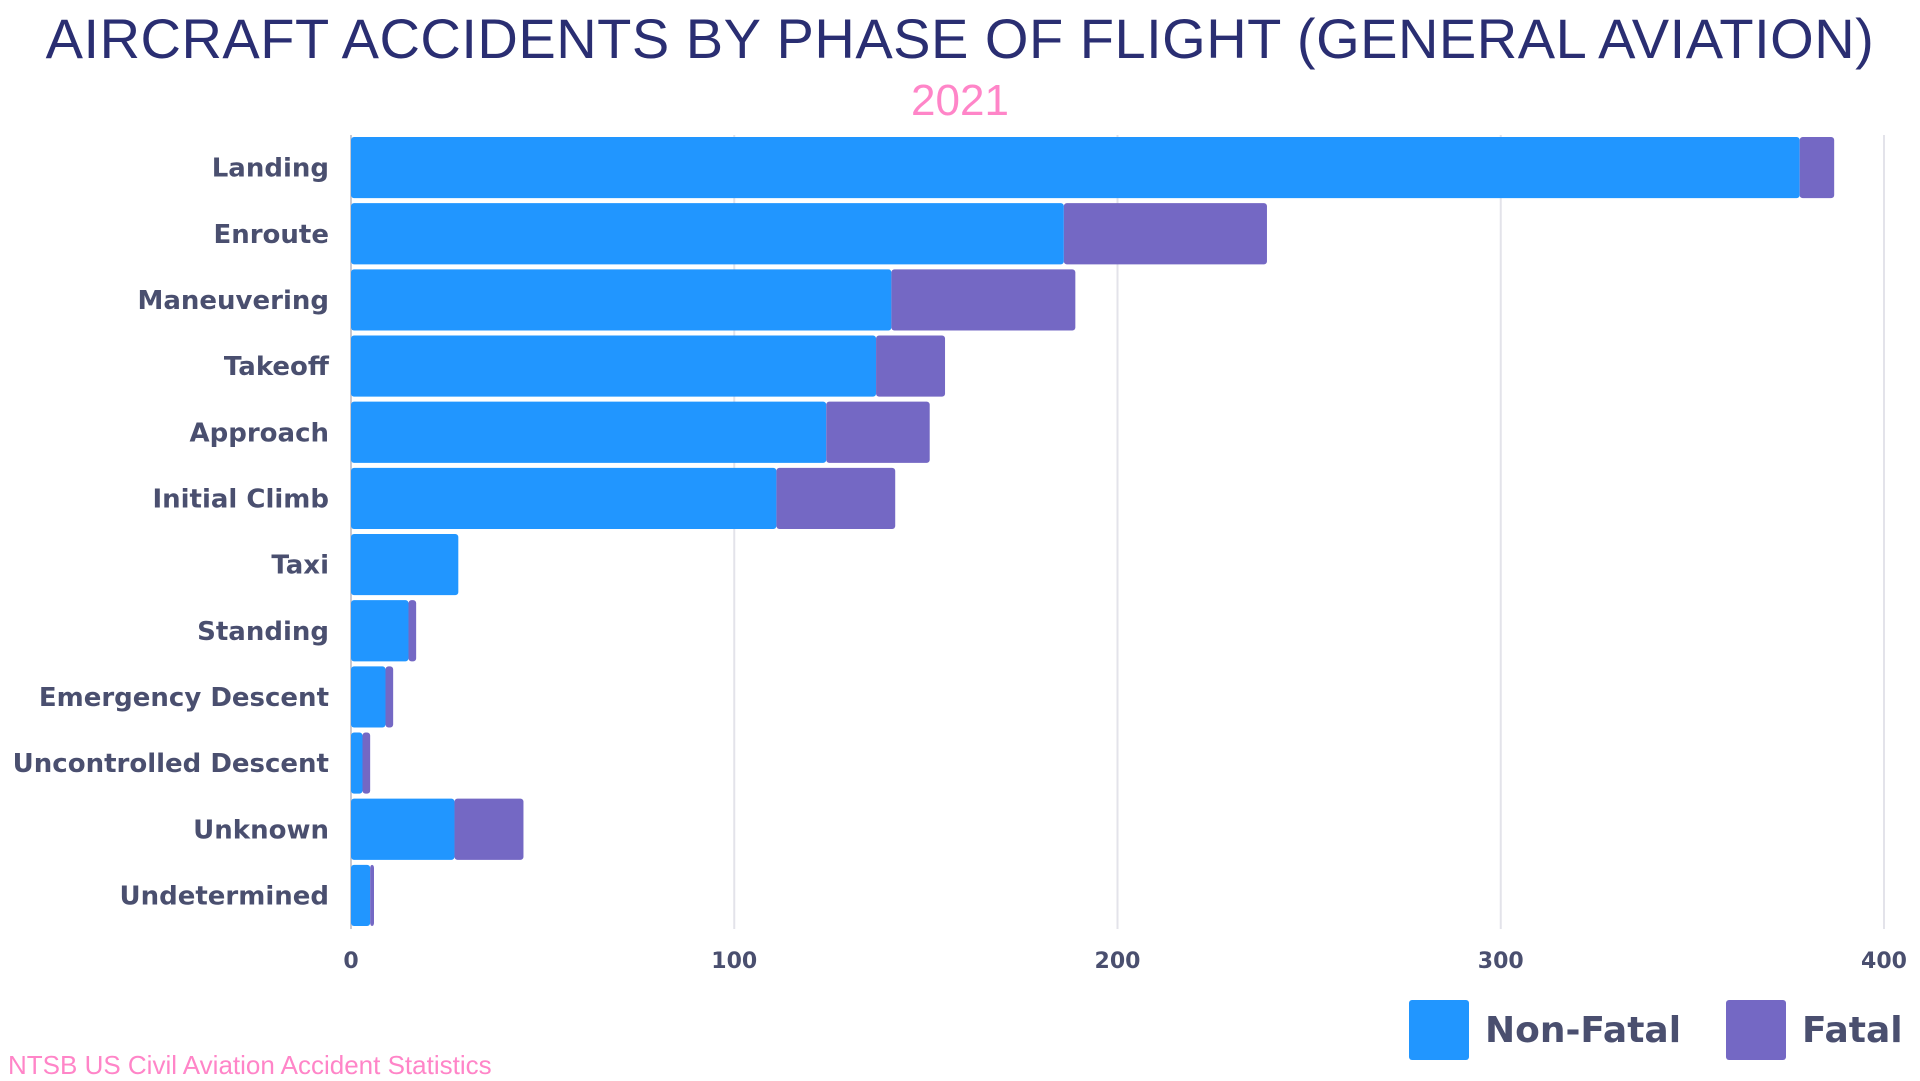  I want to click on category-label: Uncontrolled Descent, so click(171, 764).